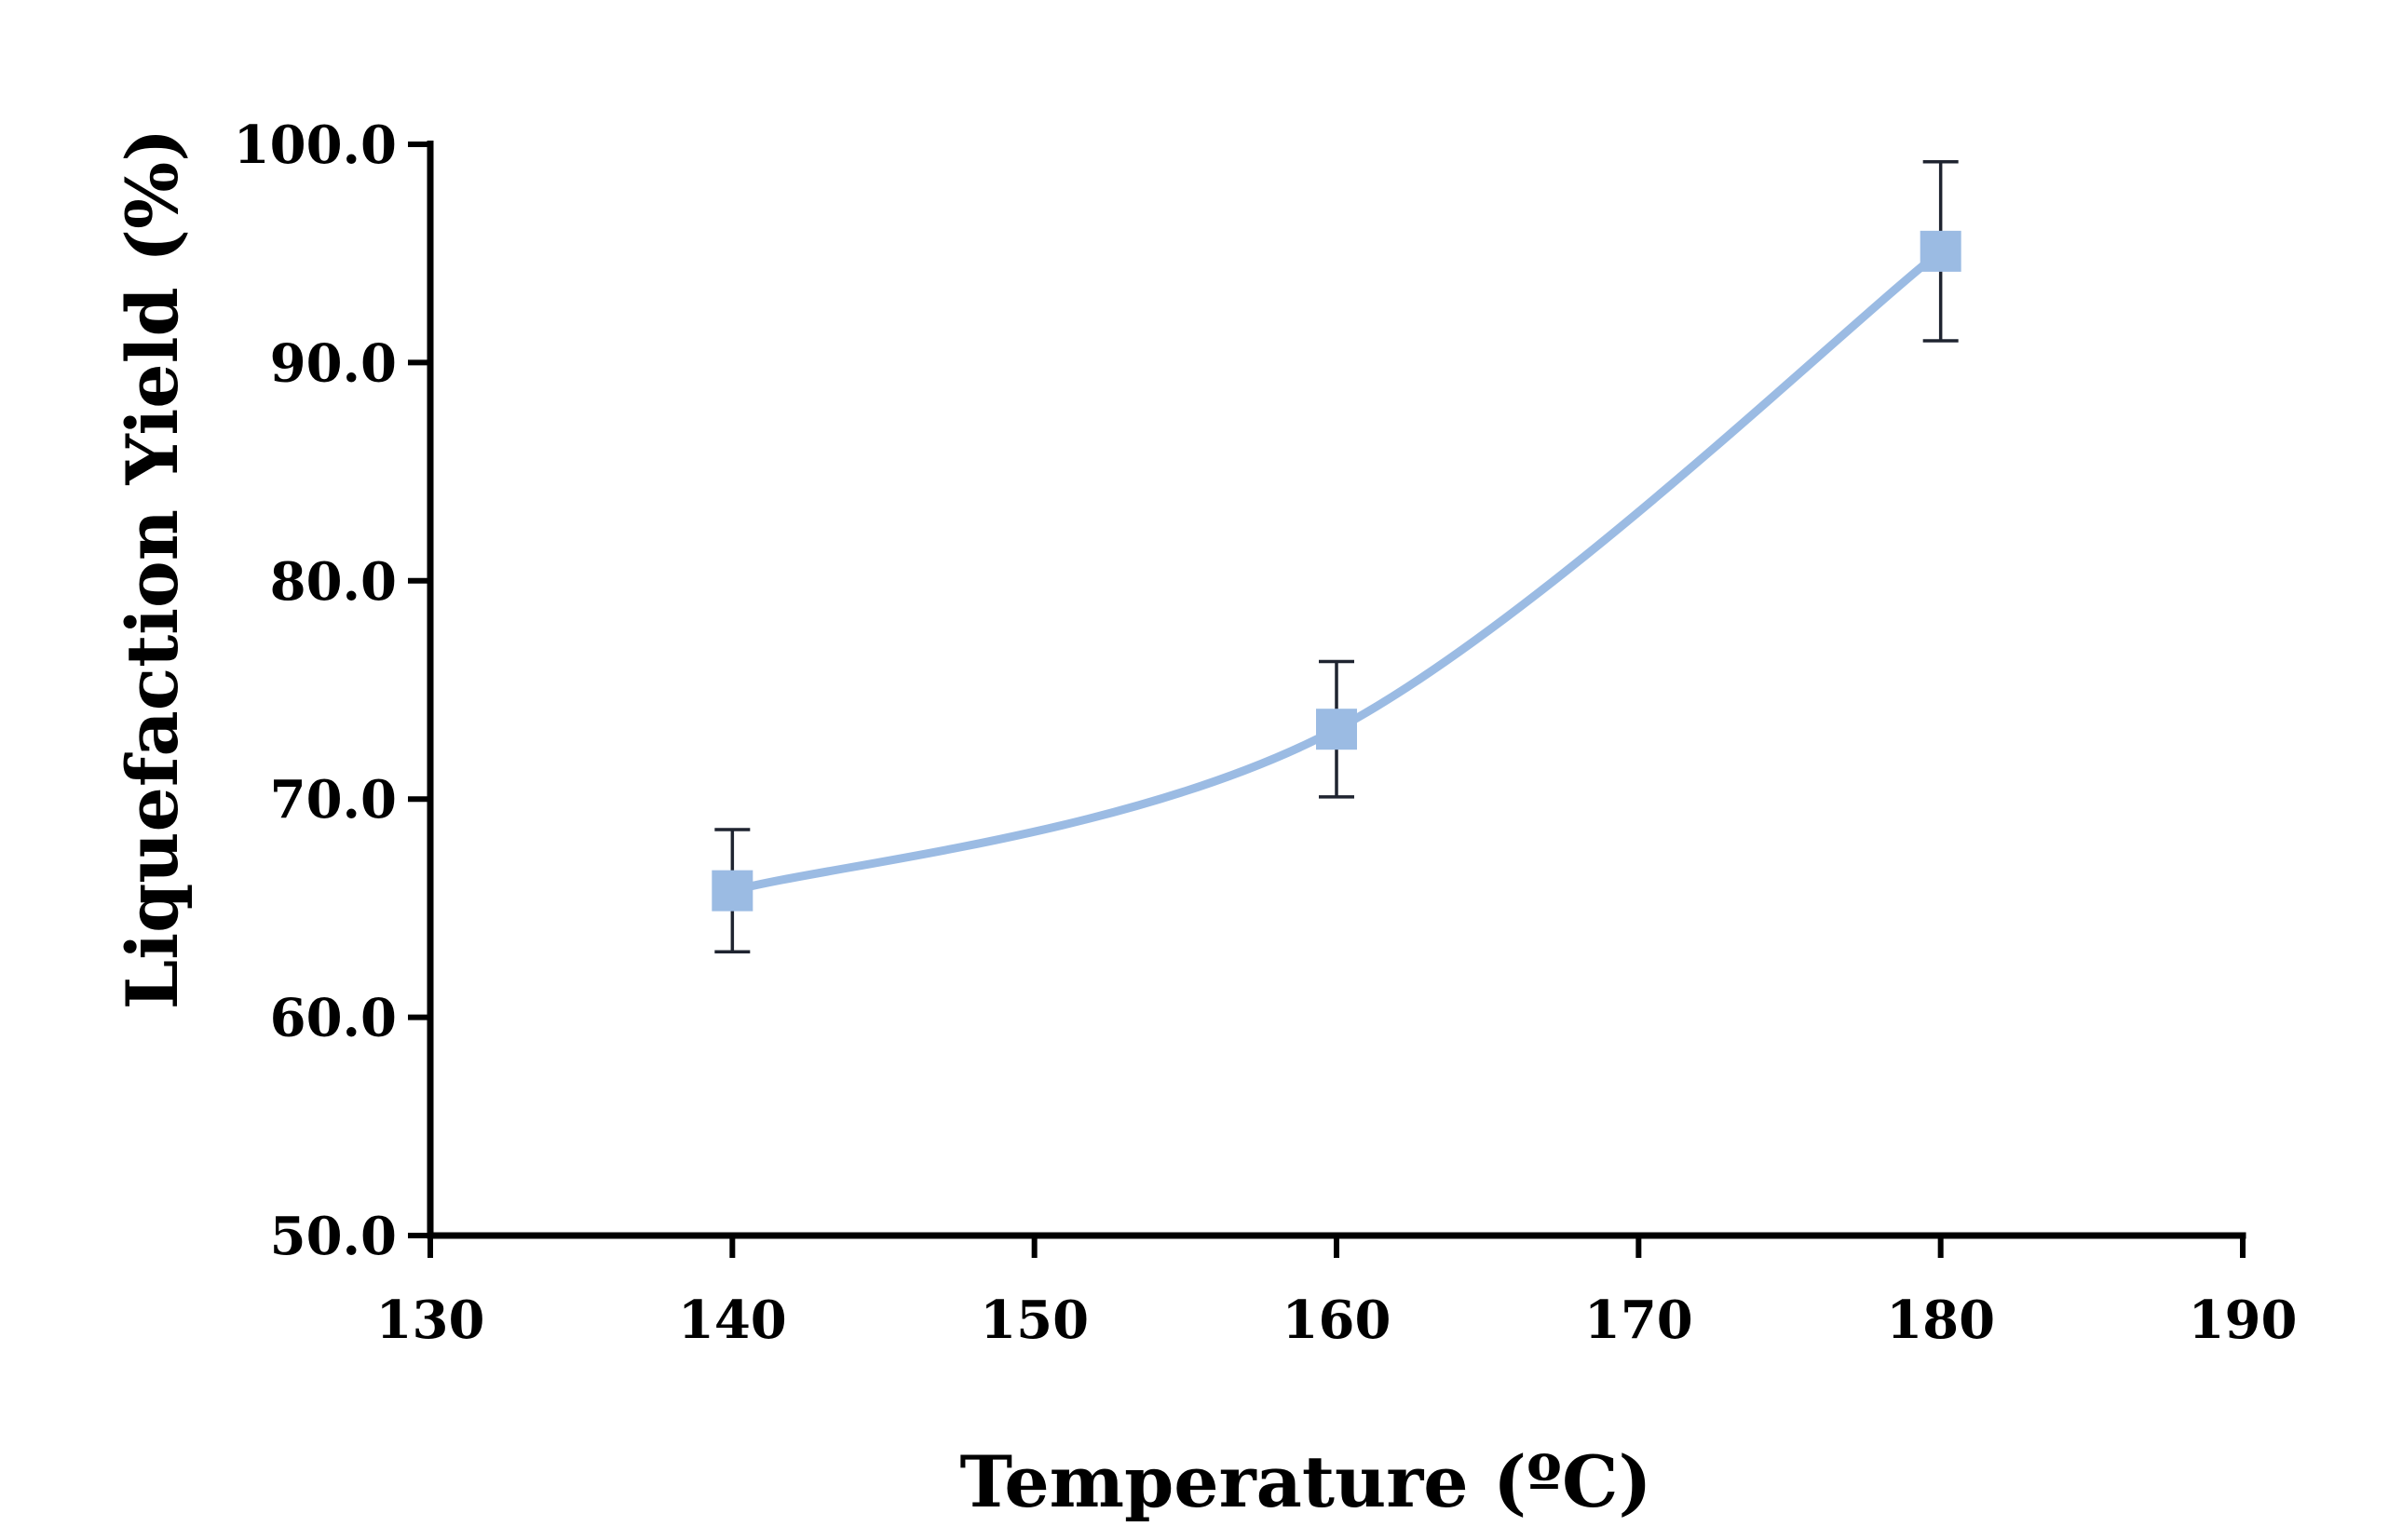 This screenshot has height=1540, width=2402. I want to click on y-tick-label: 50.0, so click(333, 1236).